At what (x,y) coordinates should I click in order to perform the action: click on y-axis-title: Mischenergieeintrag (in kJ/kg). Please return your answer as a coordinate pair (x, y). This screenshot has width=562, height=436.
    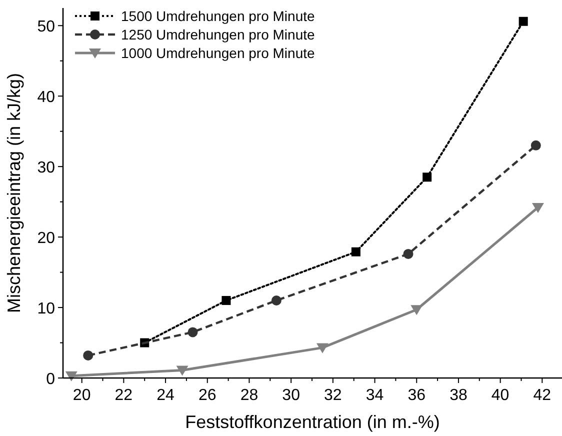
    Looking at the image, I should click on (14, 193).